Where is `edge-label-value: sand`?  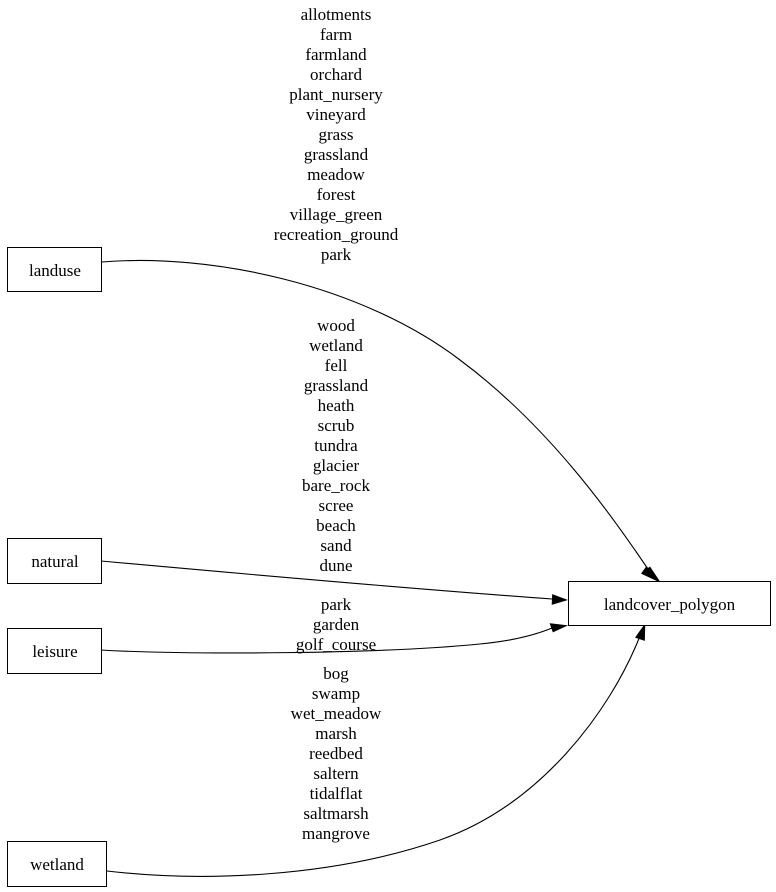 edge-label-value: sand is located at coordinates (336, 545).